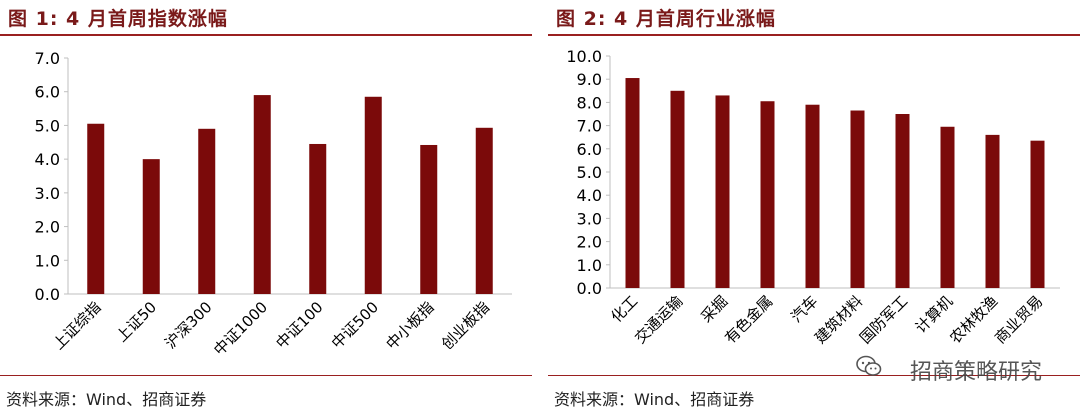 The width and height of the screenshot is (1080, 416). Describe the element at coordinates (266, 35) in the screenshot. I see `figure-1-top-rule` at that location.